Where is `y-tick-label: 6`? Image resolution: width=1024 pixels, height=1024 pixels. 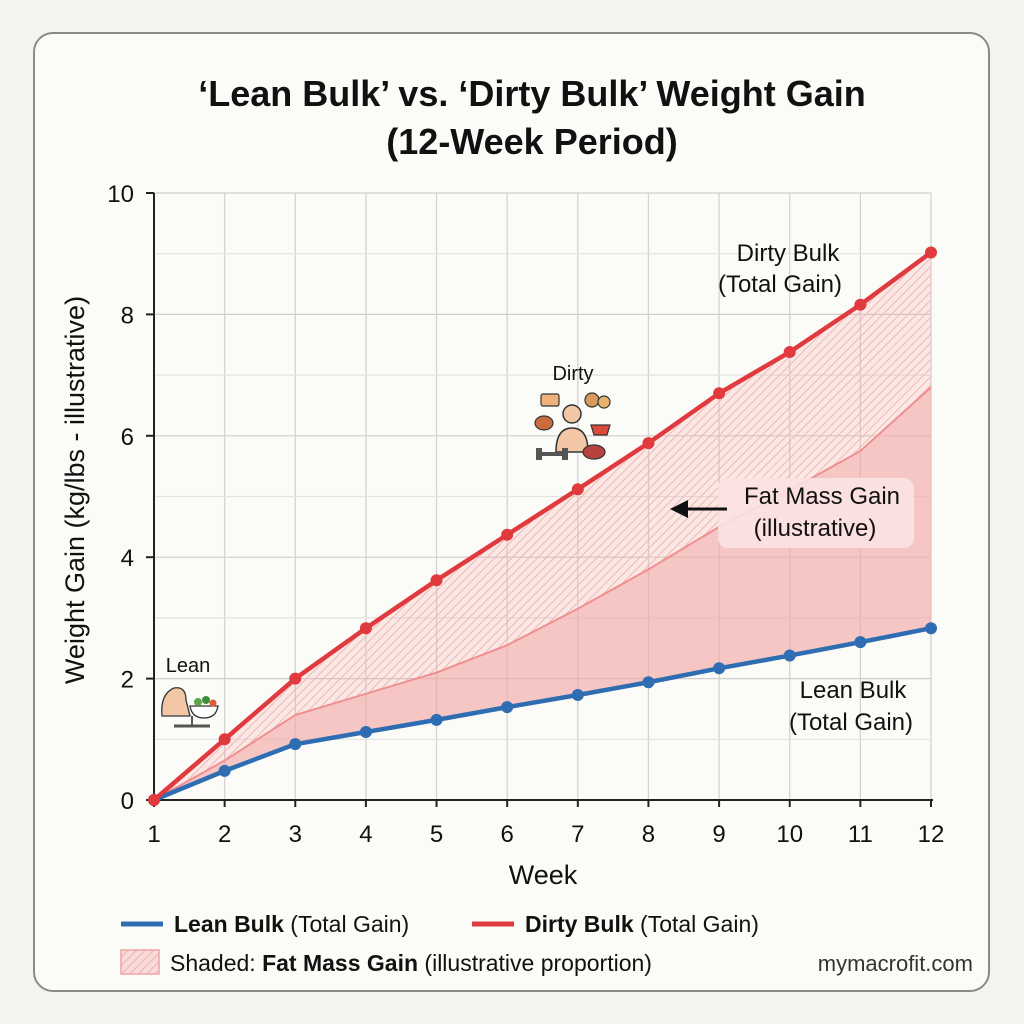 y-tick-label: 6 is located at coordinates (127, 437).